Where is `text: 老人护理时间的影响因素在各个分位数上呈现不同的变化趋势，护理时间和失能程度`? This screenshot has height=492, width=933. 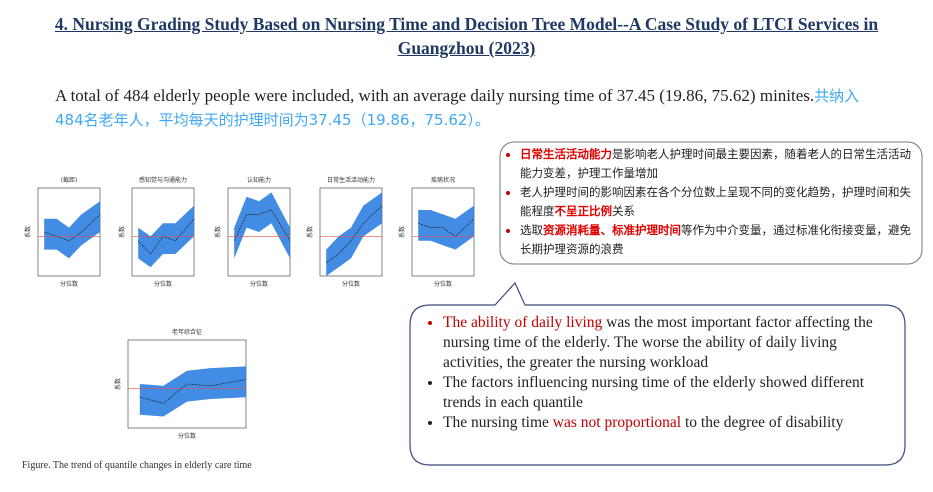 text: 老人护理时间的影响因素在各个分位数上呈现不同的变化趋势，护理时间和失能程度 is located at coordinates (715, 201).